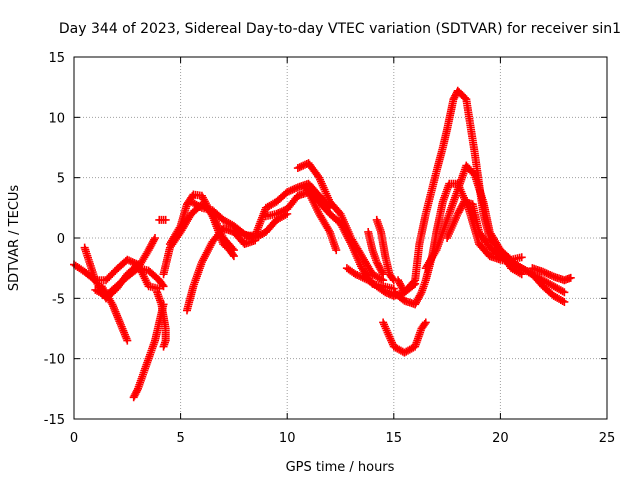  What do you see at coordinates (287, 438) in the screenshot?
I see `x-tick-label: 10` at bounding box center [287, 438].